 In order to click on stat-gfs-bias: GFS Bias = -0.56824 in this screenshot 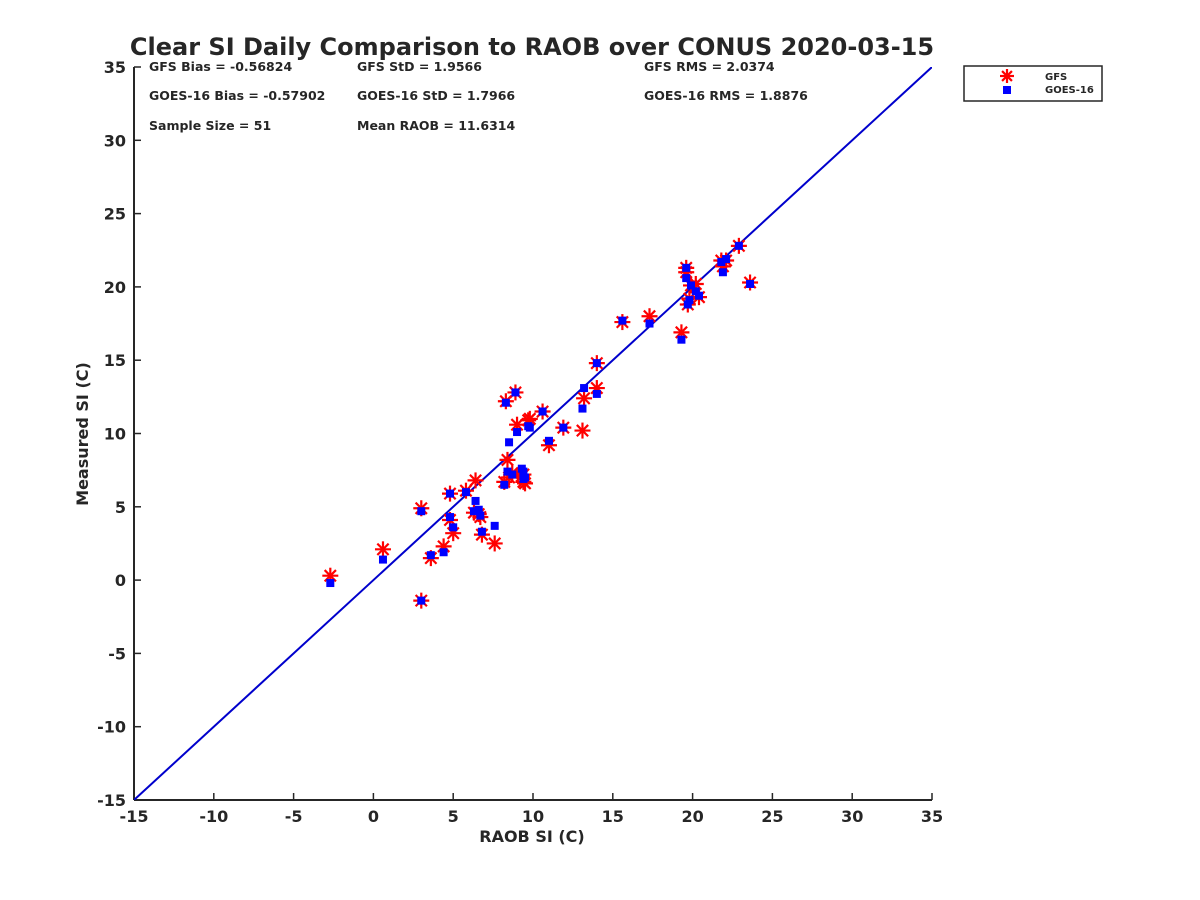, I will do `click(220, 66)`.